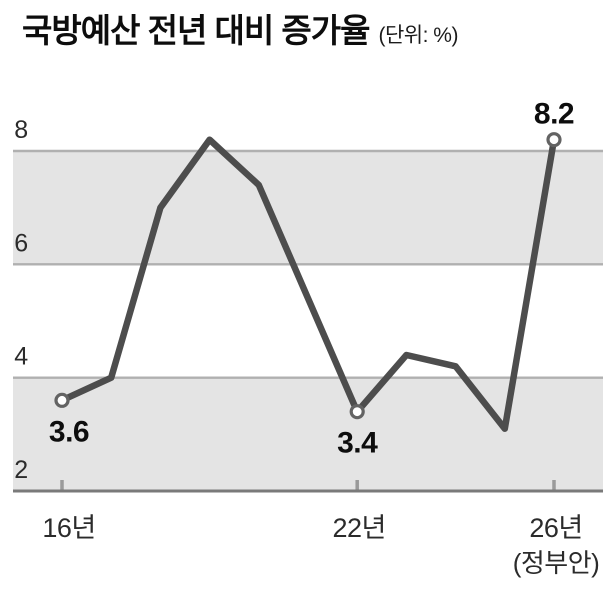 This screenshot has width=614, height=591. I want to click on data-point-label: 8.2, so click(554, 114).